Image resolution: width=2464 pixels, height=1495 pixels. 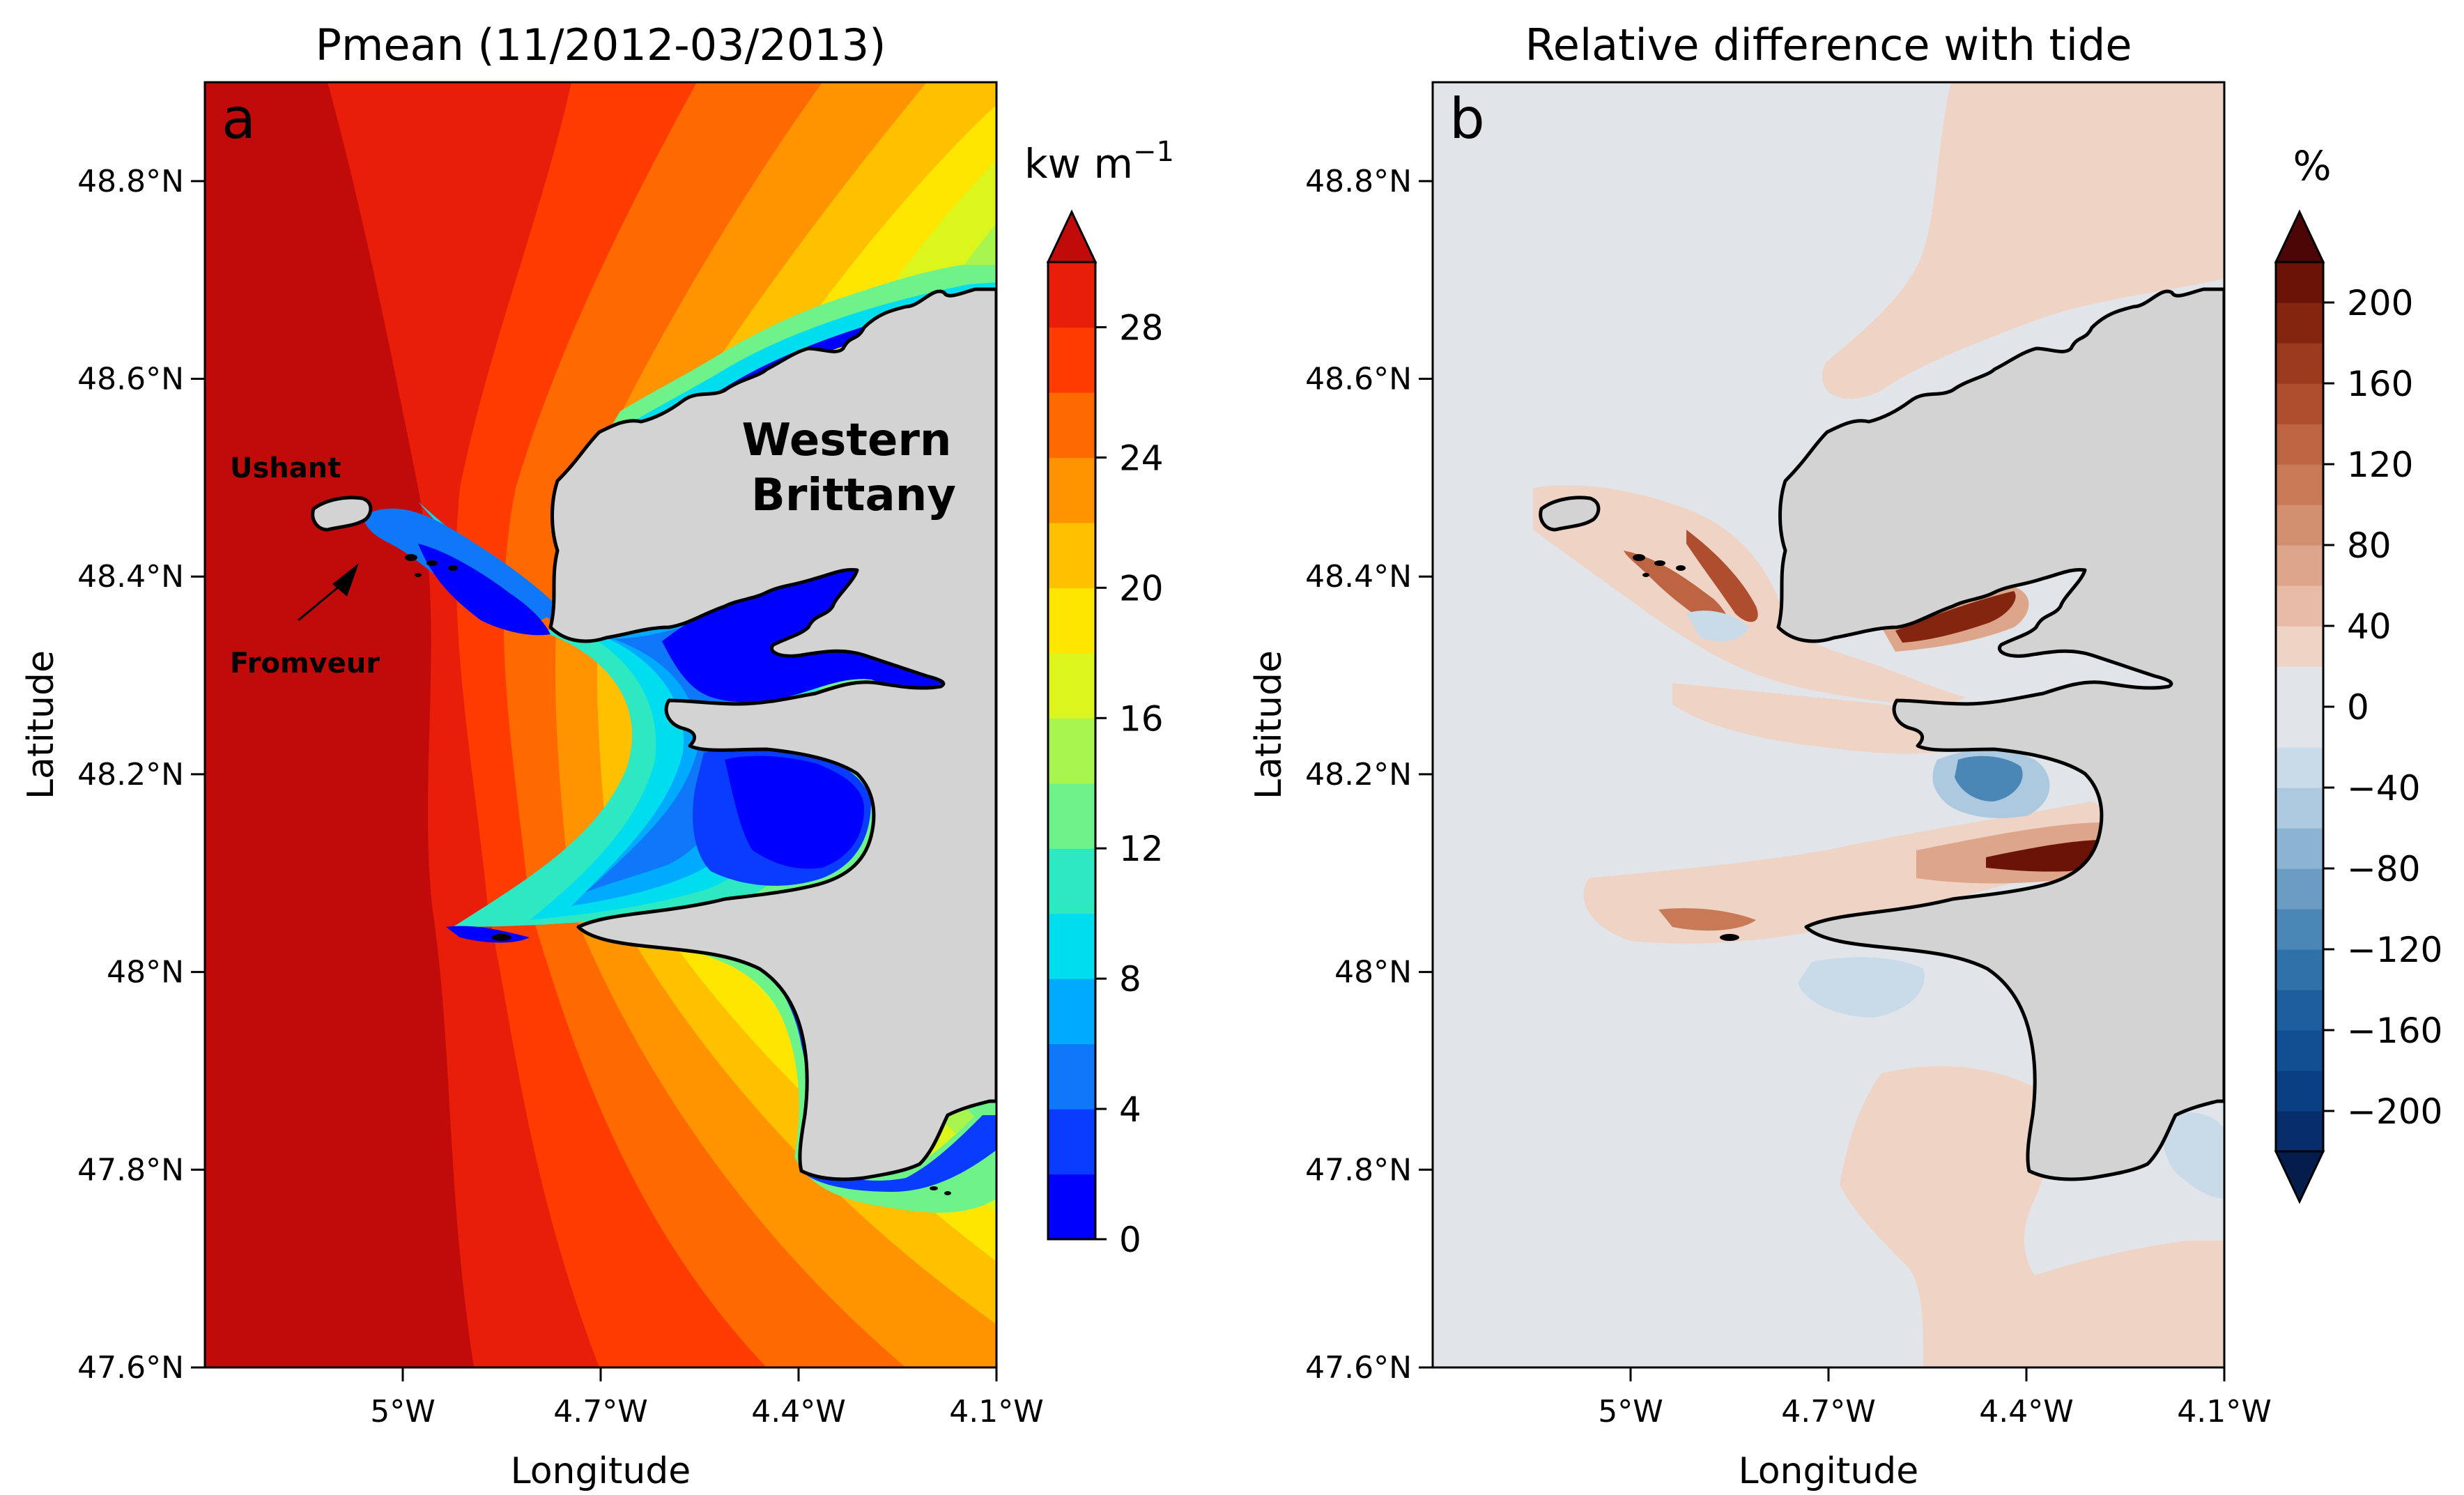 I want to click on sein-island-a, so click(x=501, y=937).